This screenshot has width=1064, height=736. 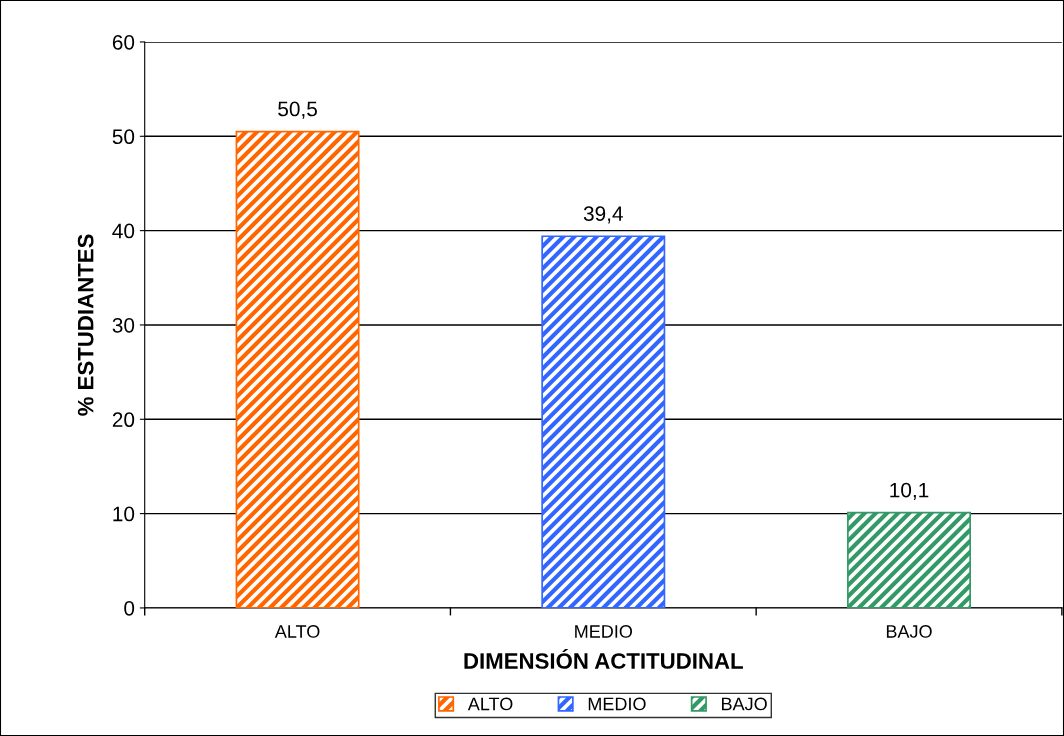 I want to click on text: 50,5, so click(x=297, y=110).